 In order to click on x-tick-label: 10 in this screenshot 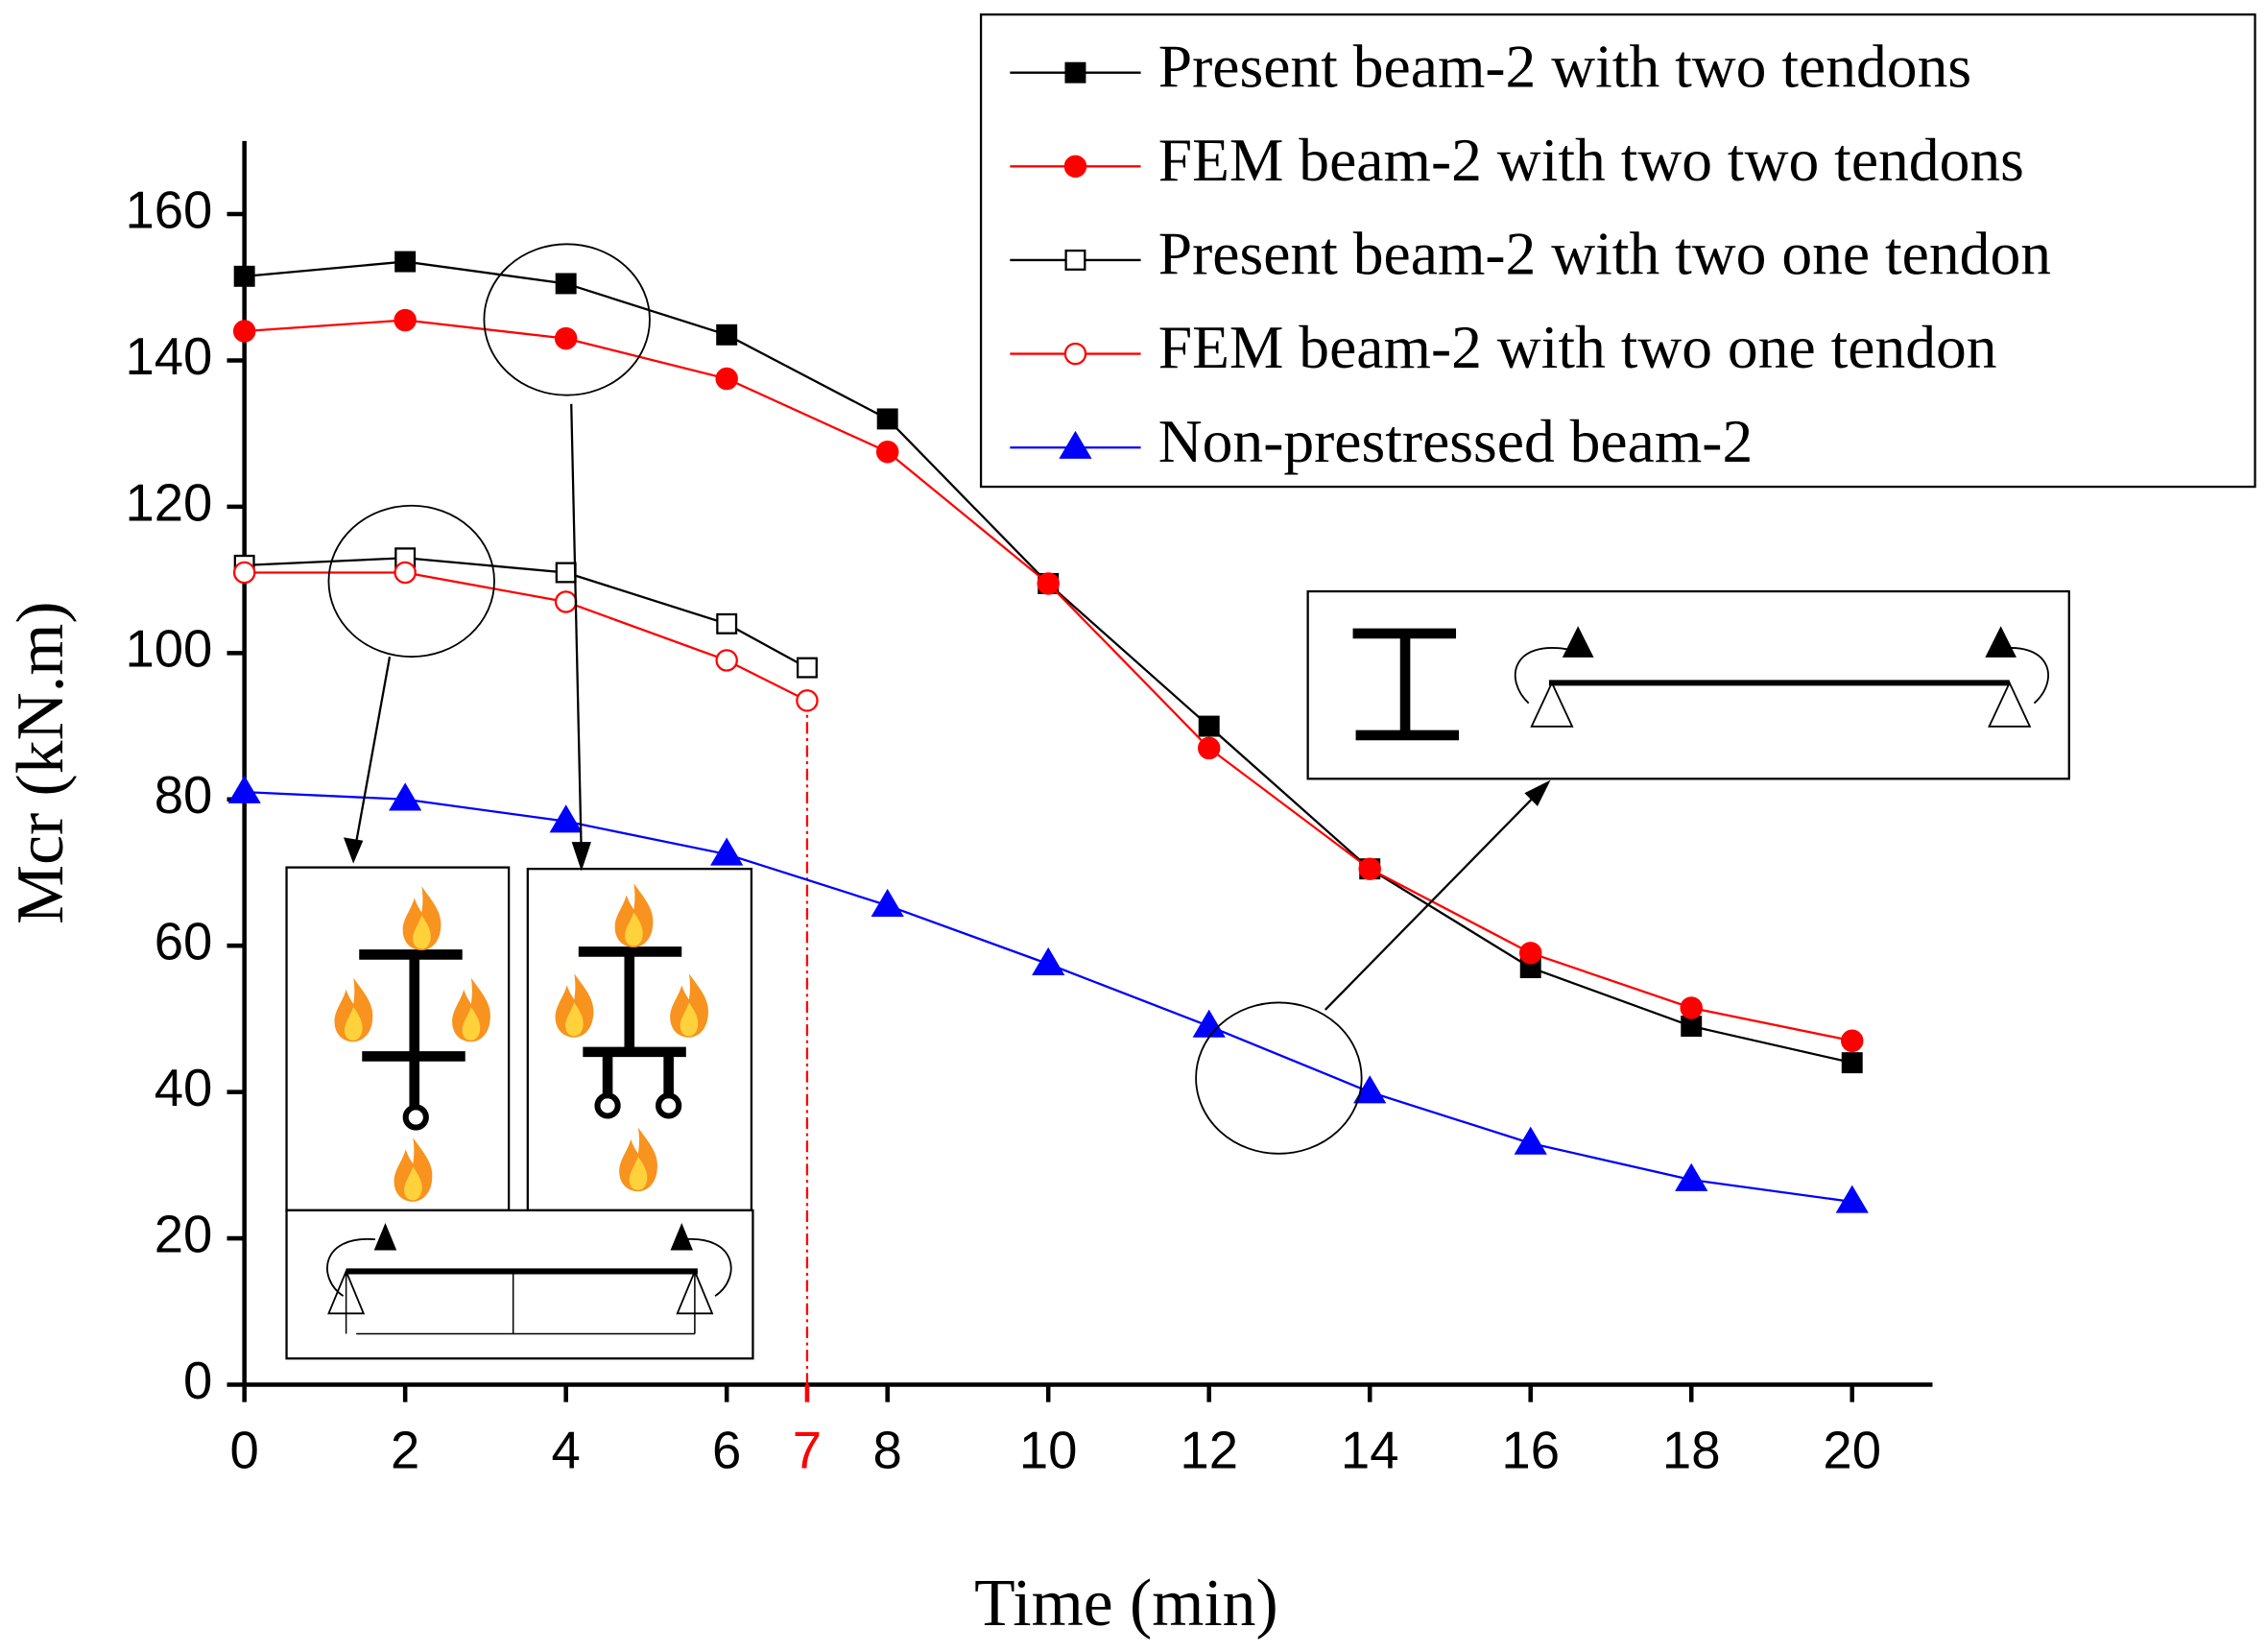, I will do `click(1048, 1451)`.